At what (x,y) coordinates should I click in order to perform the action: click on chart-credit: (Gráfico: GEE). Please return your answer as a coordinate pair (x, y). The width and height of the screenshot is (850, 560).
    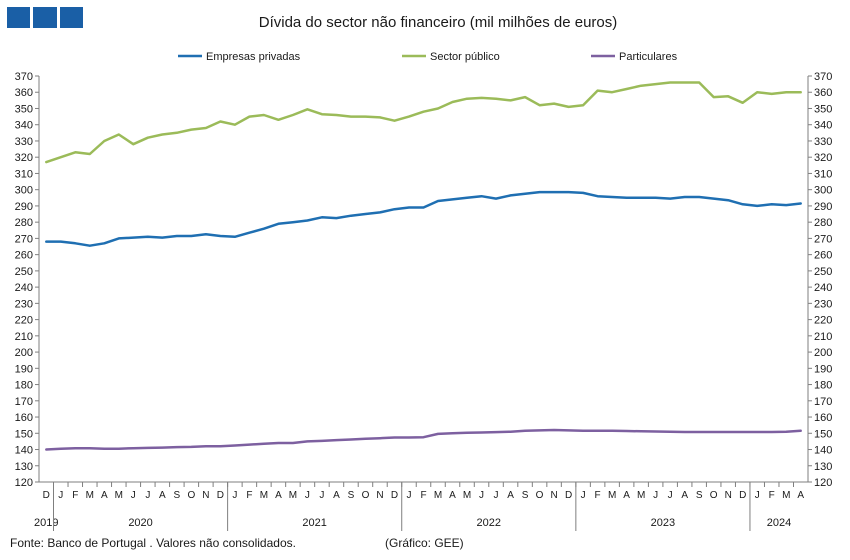
    Looking at the image, I should click on (424, 543).